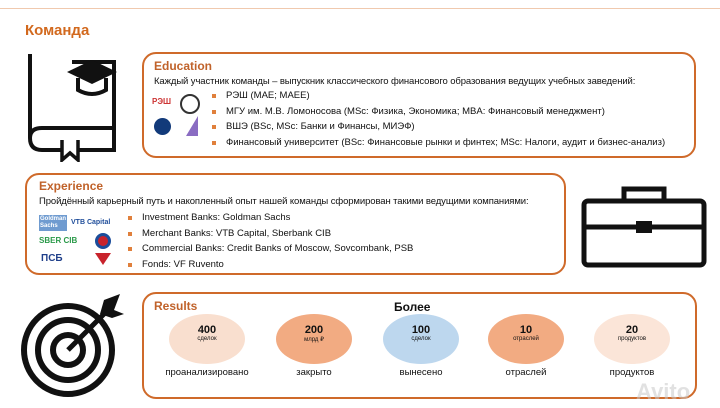  I want to click on stat-bubble: 20 продуктов, so click(632, 339).